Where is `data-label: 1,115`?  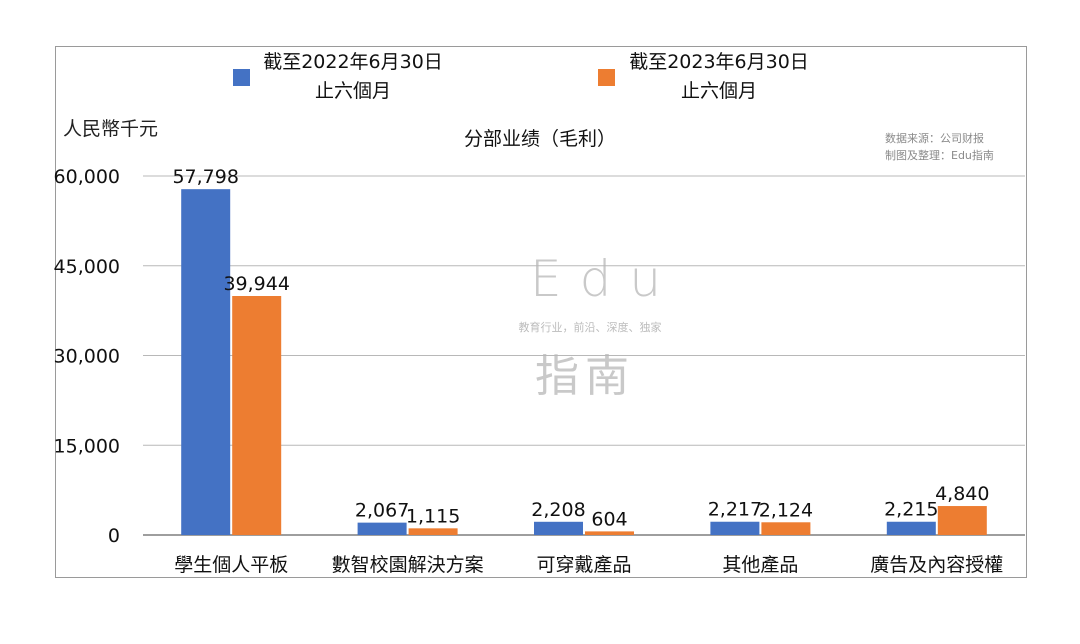
data-label: 1,115 is located at coordinates (433, 516).